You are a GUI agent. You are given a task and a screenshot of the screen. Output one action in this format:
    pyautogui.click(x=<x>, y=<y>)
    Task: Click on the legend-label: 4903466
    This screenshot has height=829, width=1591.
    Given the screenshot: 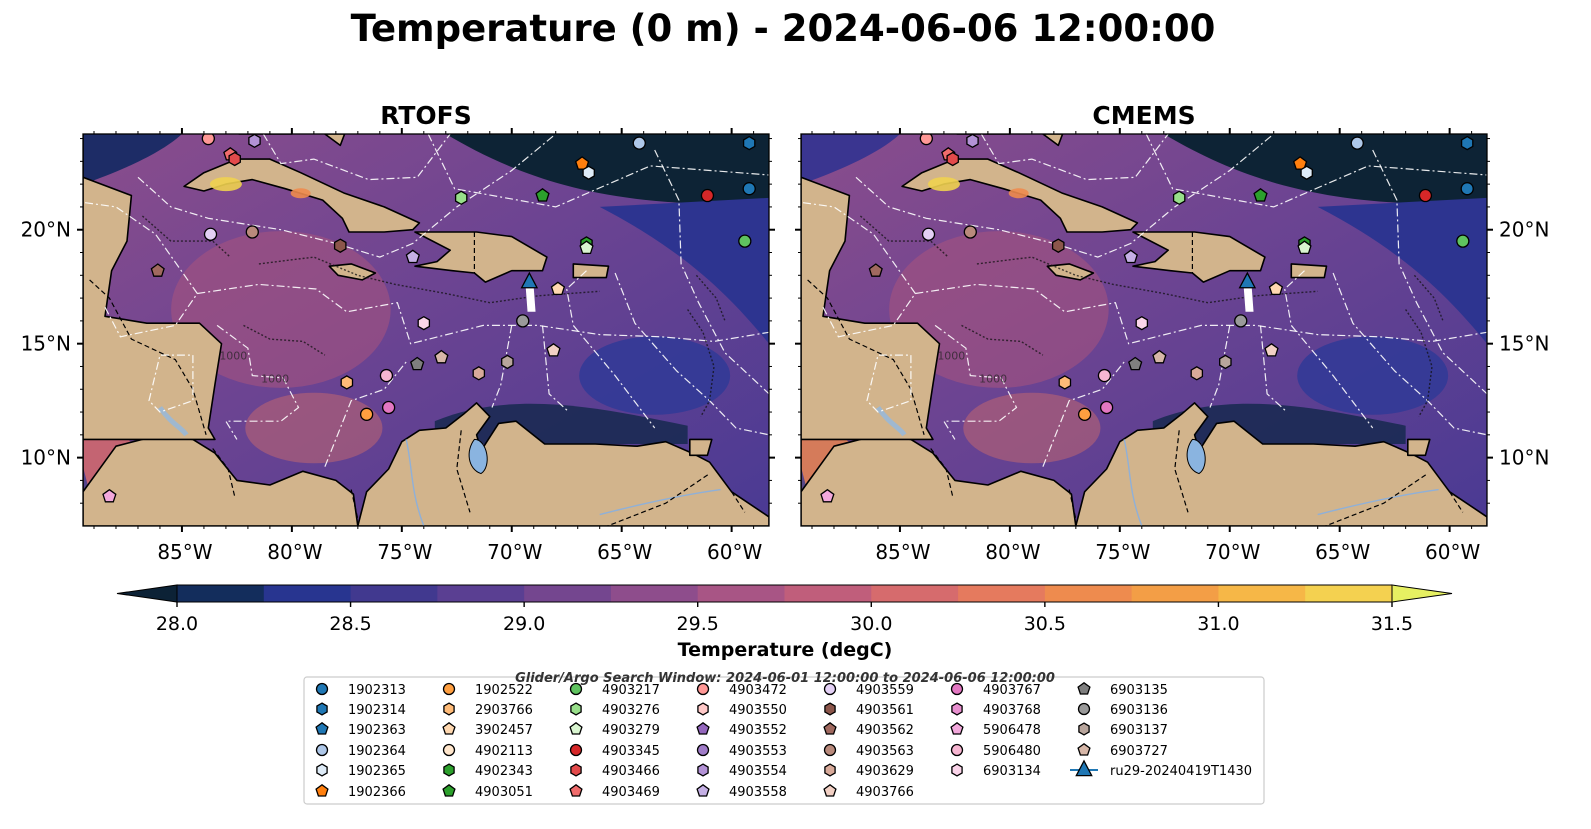 What is the action you would take?
    pyautogui.click(x=631, y=771)
    